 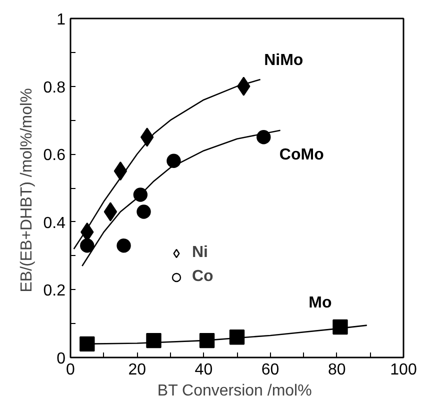 I want to click on series-label: CoMo, so click(x=301, y=155).